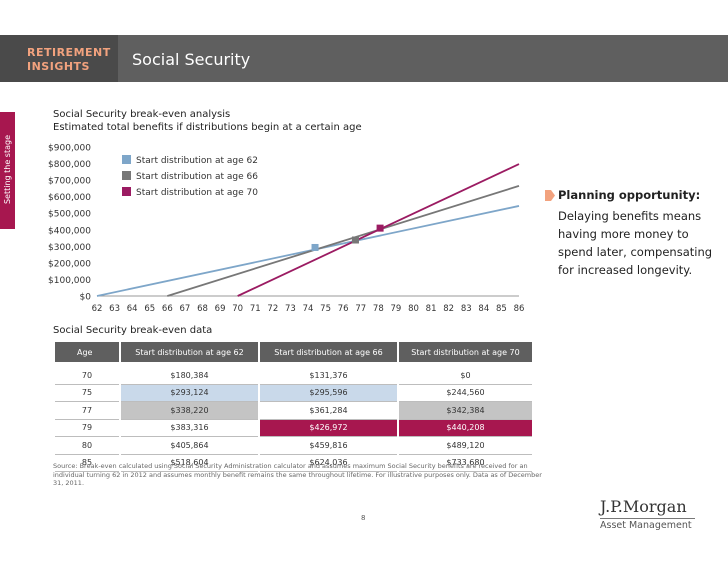 The image size is (728, 563). What do you see at coordinates (114, 309) in the screenshot?
I see `x-tick-label: 63` at bounding box center [114, 309].